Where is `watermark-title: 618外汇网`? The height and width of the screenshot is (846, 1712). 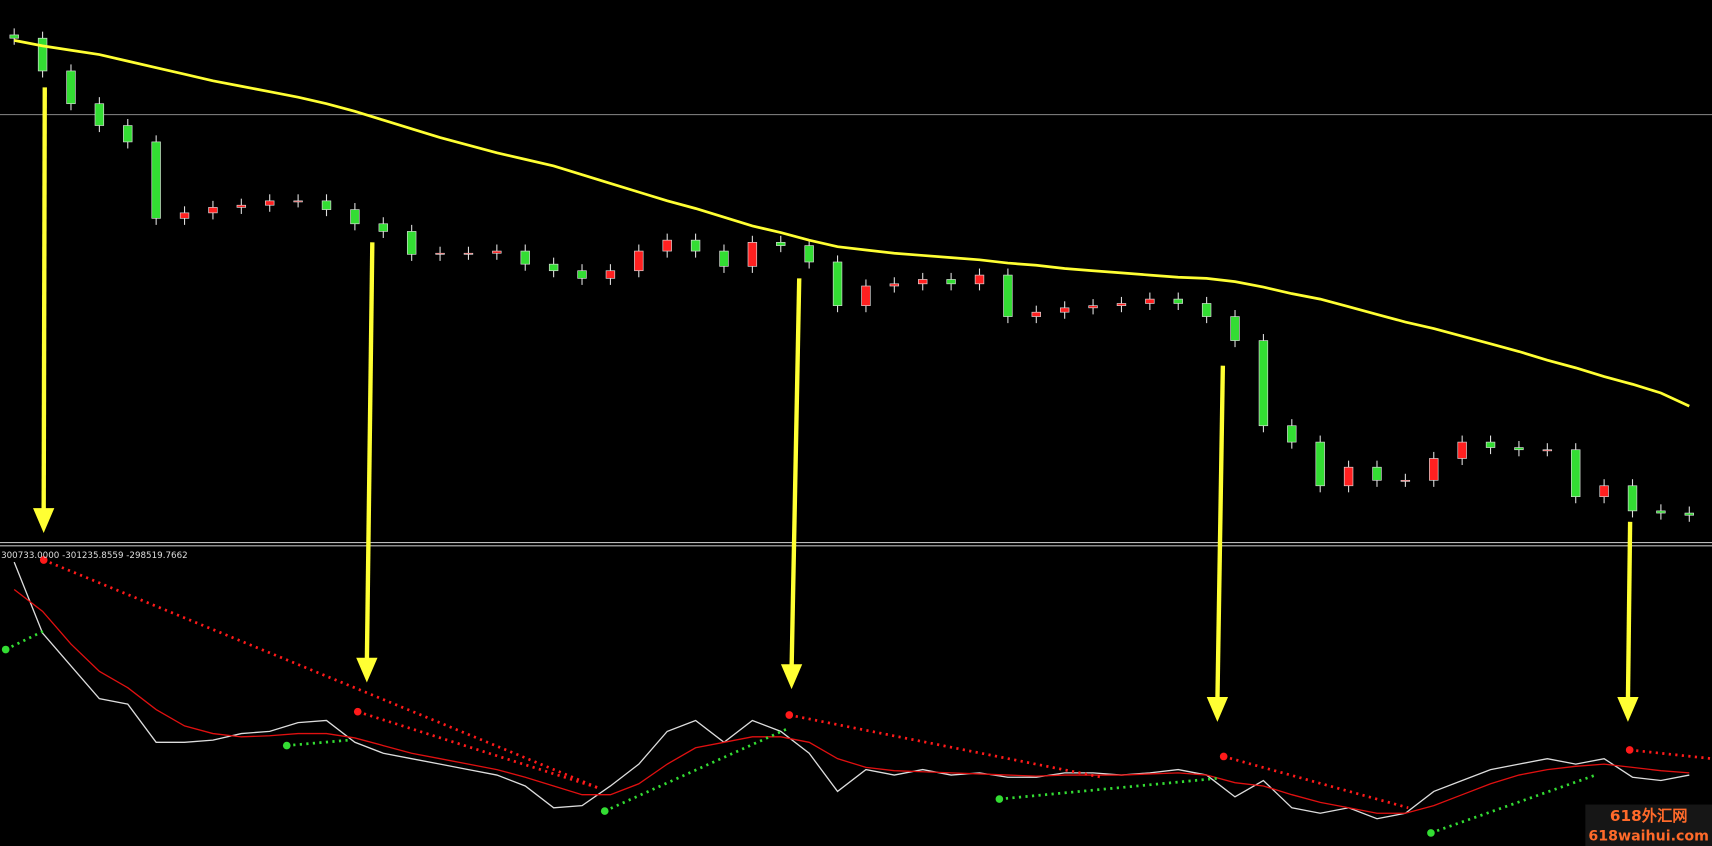 watermark-title: 618外汇网 is located at coordinates (1649, 816).